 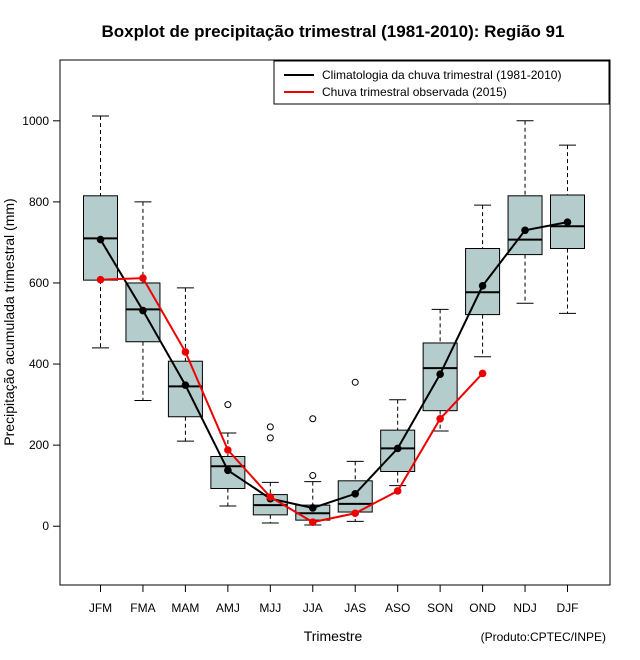 I want to click on y-axis-label: Precipitação acumulada trimestral (mm), so click(x=9, y=321).